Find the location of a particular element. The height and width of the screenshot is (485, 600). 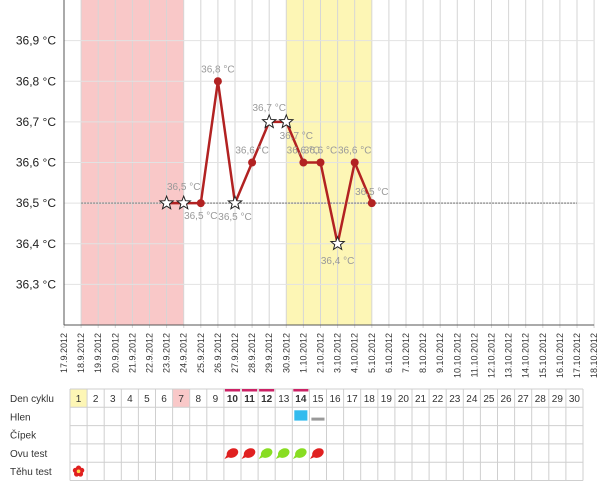

day-number: 13 is located at coordinates (284, 399).